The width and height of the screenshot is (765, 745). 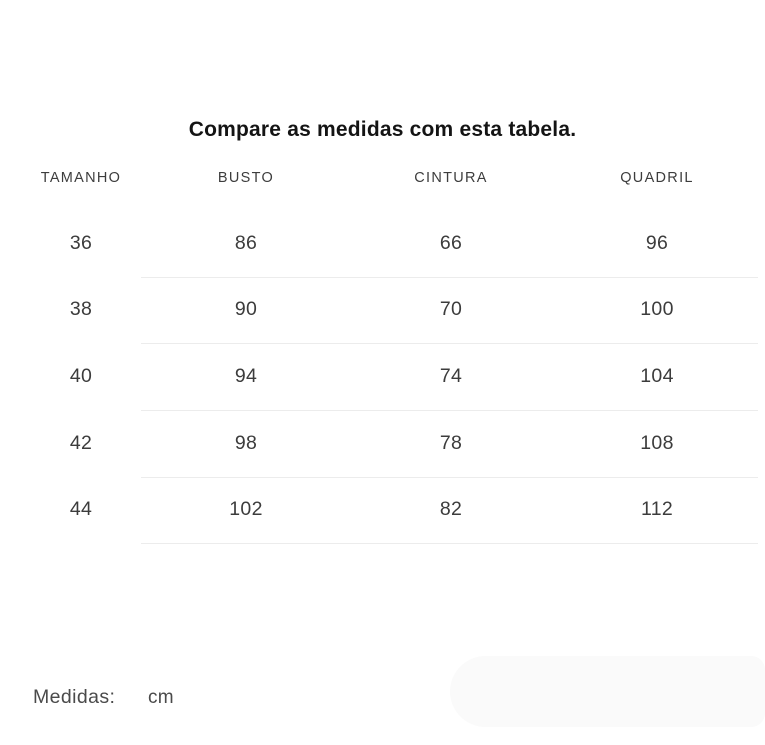 What do you see at coordinates (81, 376) in the screenshot?
I see `size-cell: 40` at bounding box center [81, 376].